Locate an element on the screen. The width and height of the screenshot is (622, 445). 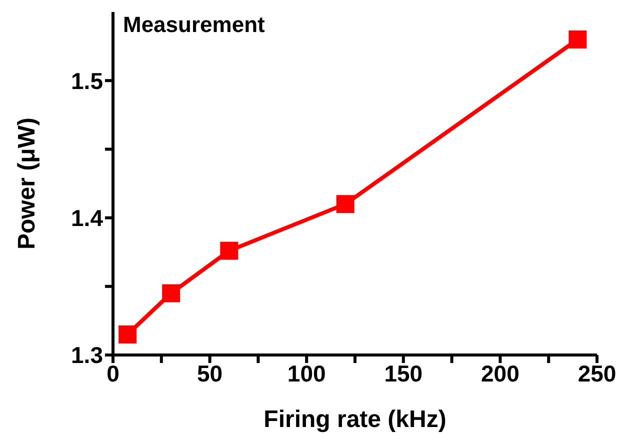
chart-title: Measurement is located at coordinates (194, 25).